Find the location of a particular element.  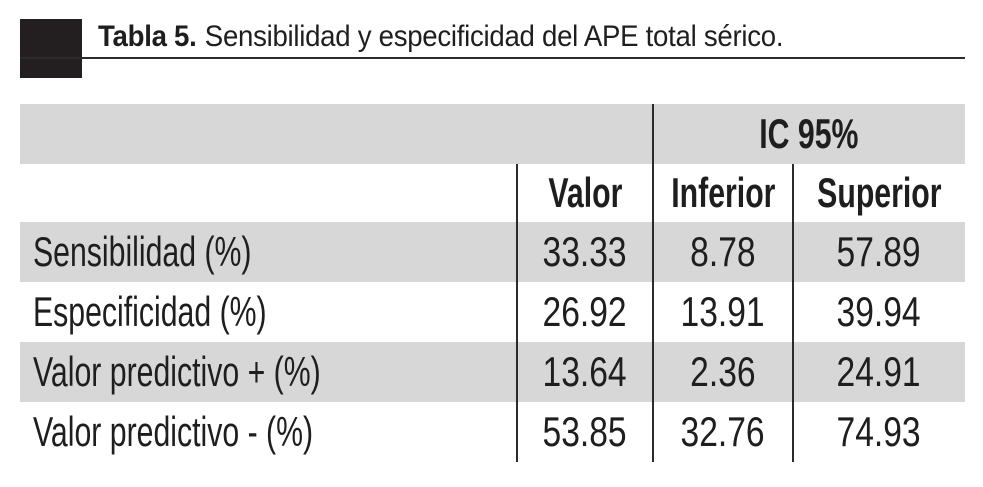

inferior-cell: 2.36 is located at coordinates (723, 372).